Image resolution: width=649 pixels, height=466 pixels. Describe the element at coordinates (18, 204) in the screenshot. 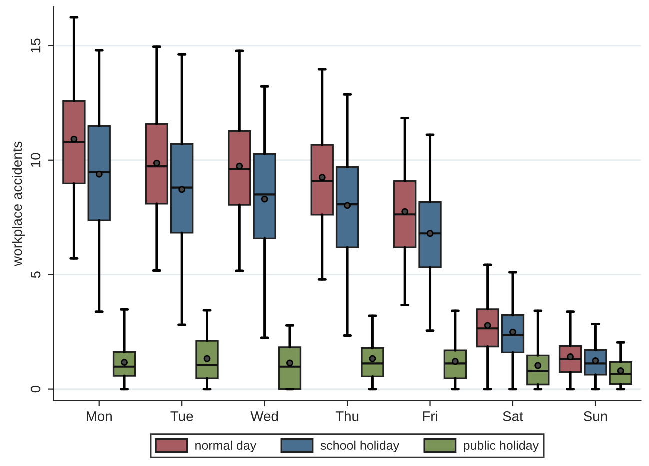

I see `y-axis-title: workplace accidents` at that location.